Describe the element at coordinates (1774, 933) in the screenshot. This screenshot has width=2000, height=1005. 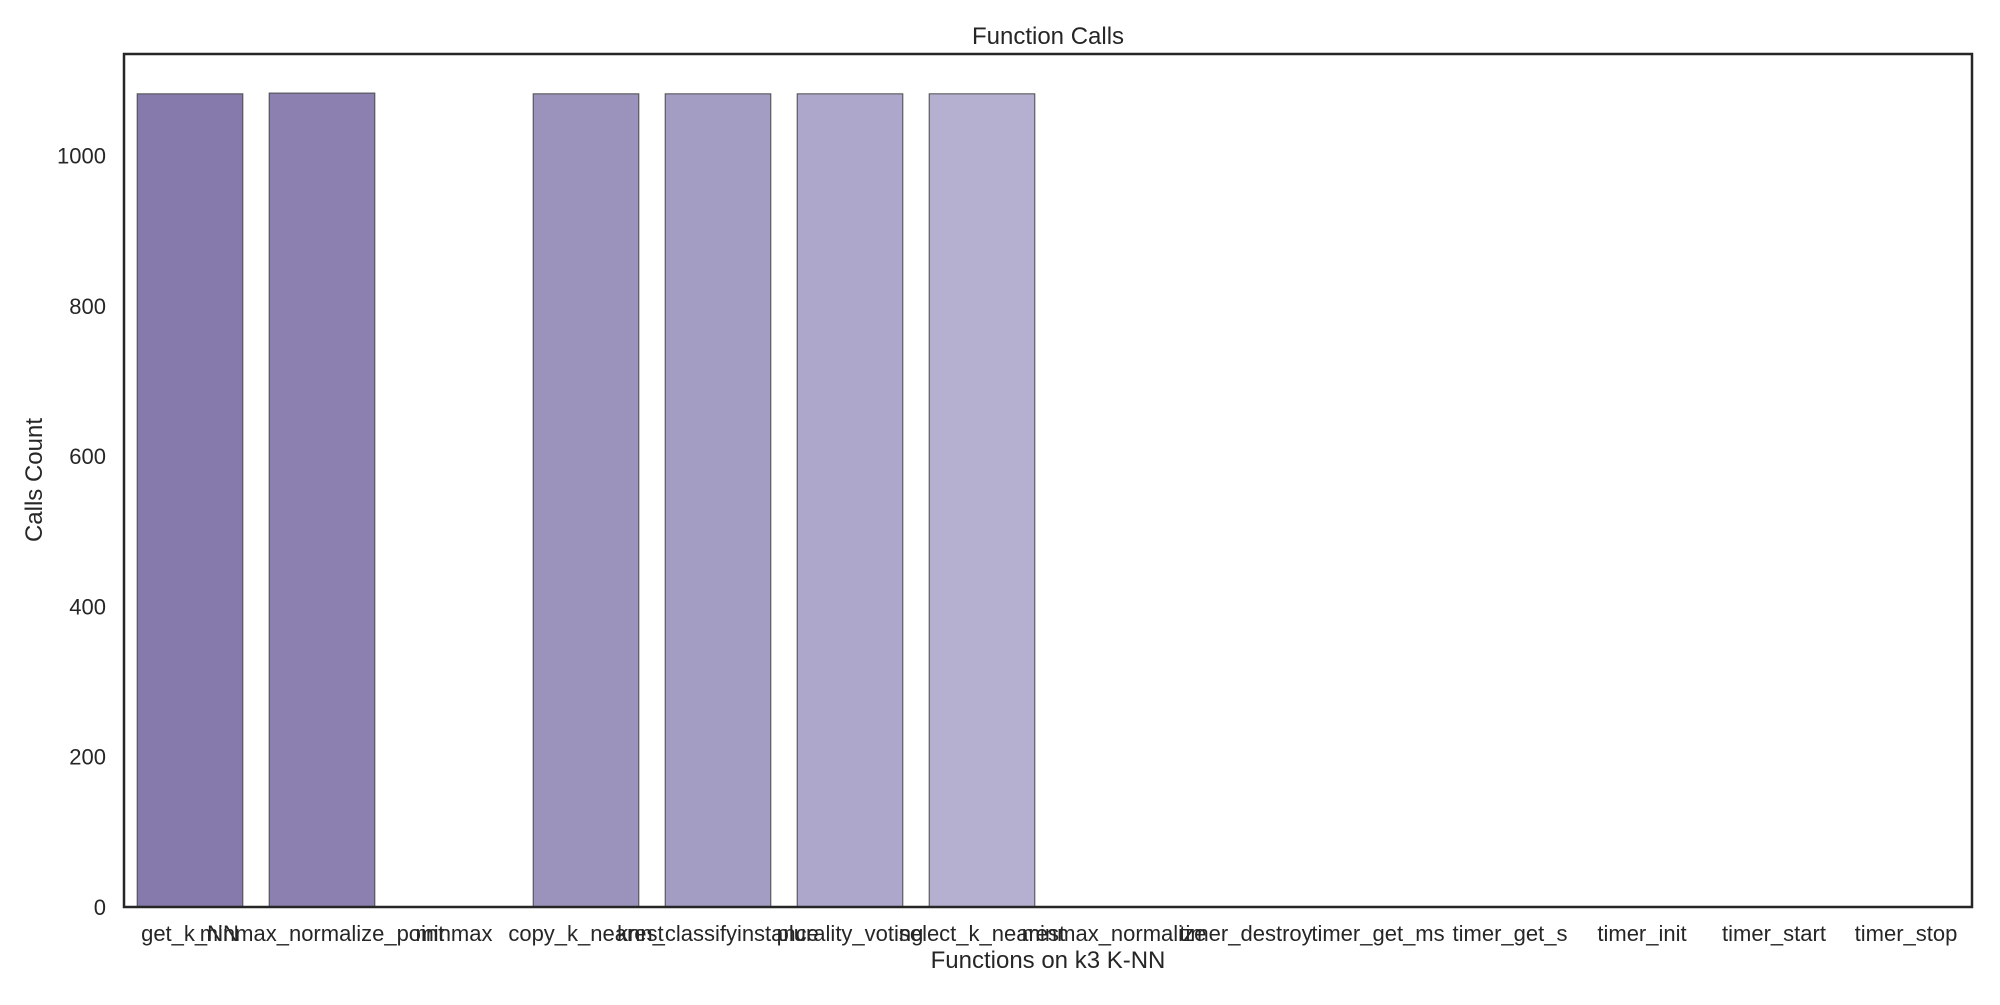
I see `x-tick-label: timer_start` at that location.